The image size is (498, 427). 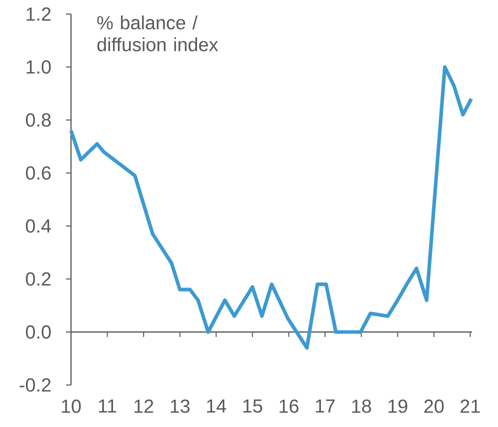 I want to click on x-tick-label: 15, so click(x=252, y=406).